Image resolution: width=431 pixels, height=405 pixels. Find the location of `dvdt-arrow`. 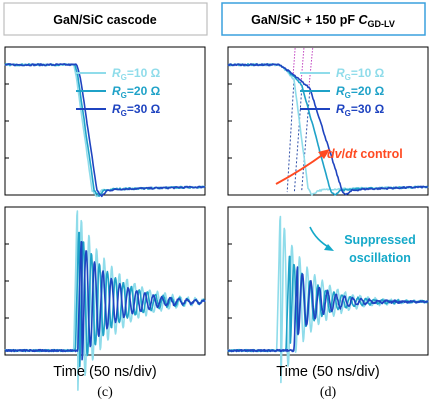

dvdt-arrow is located at coordinates (300, 168).